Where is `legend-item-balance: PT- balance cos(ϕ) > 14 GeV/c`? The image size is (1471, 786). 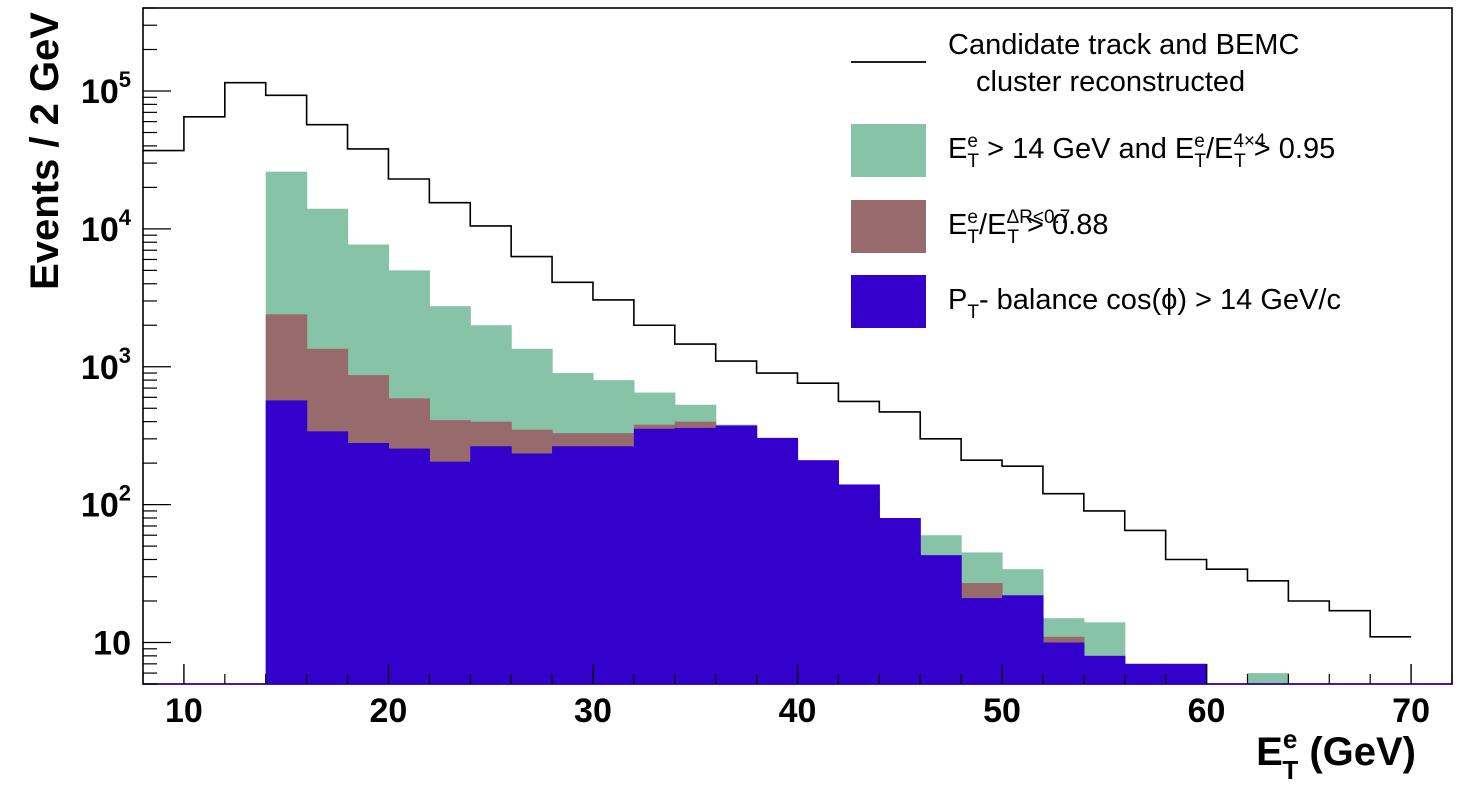
legend-item-balance: PT- balance cos(ϕ) > 14 GeV/c is located at coordinates (1096, 301).